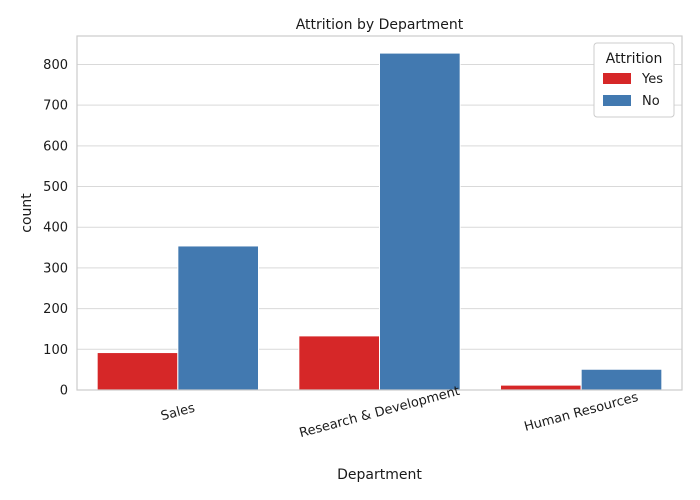 The image size is (700, 500). What do you see at coordinates (380, 25) in the screenshot?
I see `chart-title: Attrition by Department` at bounding box center [380, 25].